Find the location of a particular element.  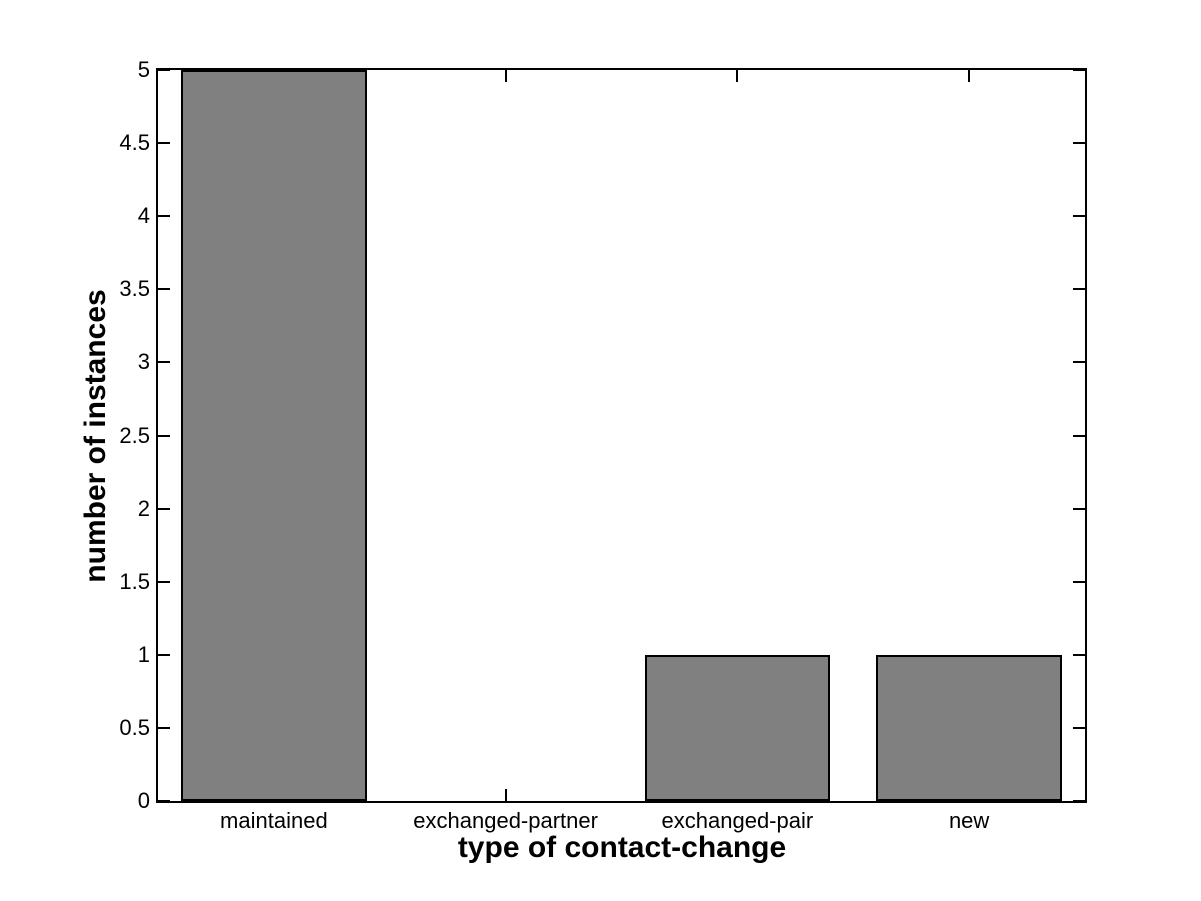

y-axis-label: number of instances is located at coordinates (95, 436).